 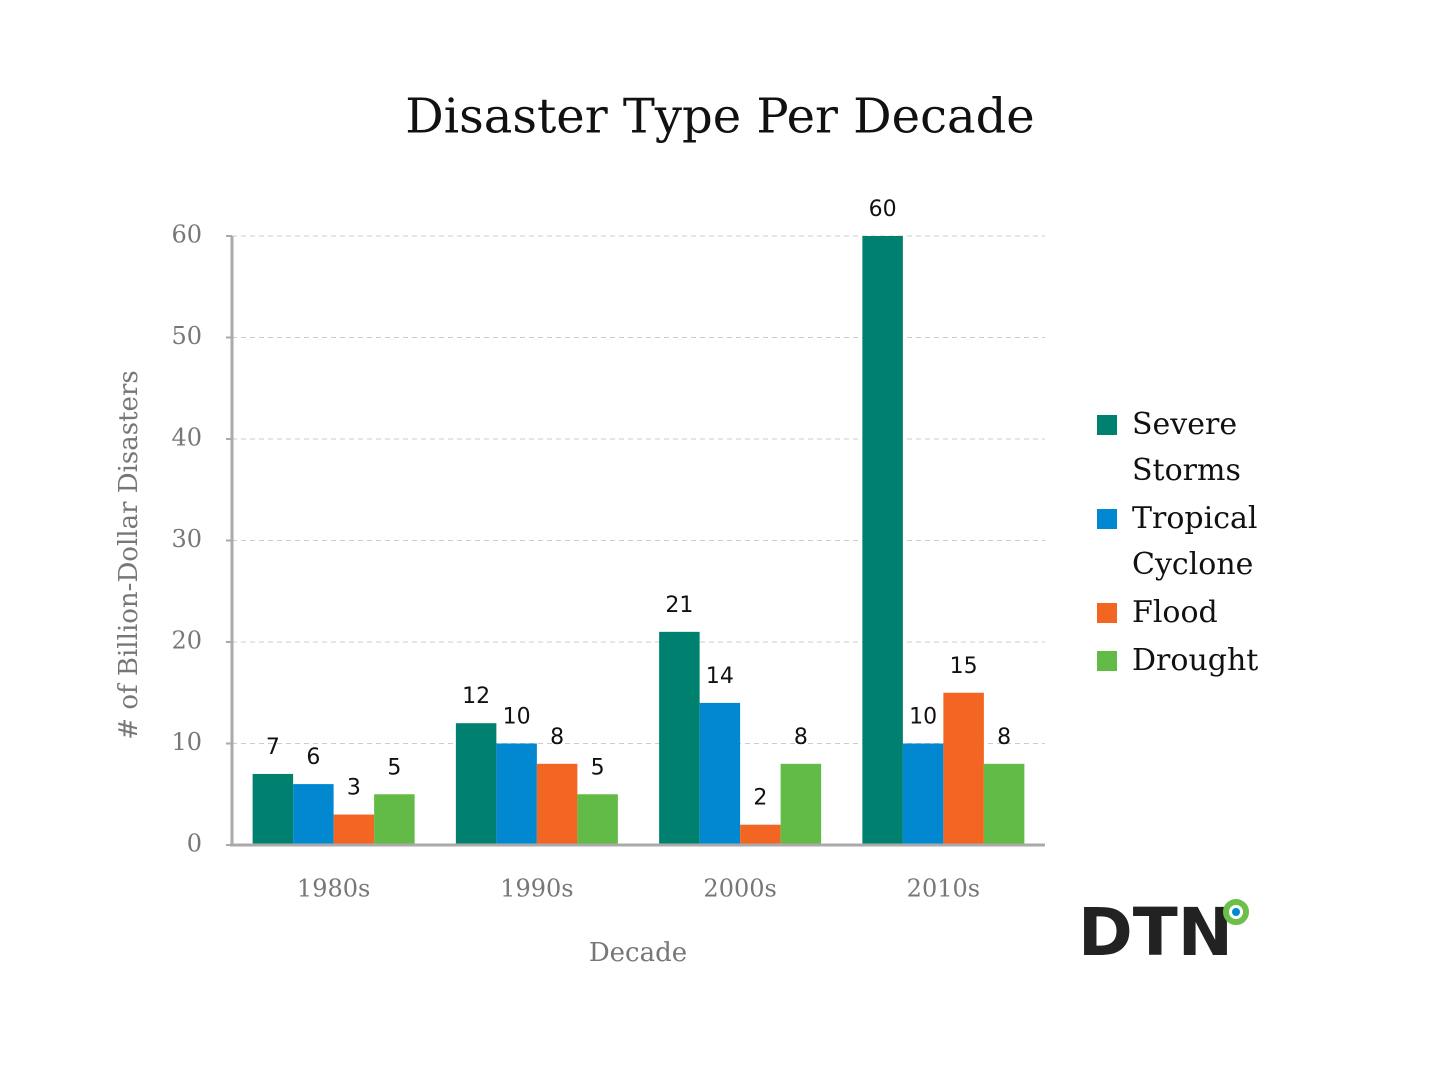 I want to click on legend-label: Tropical Cyclone, so click(x=1195, y=541).